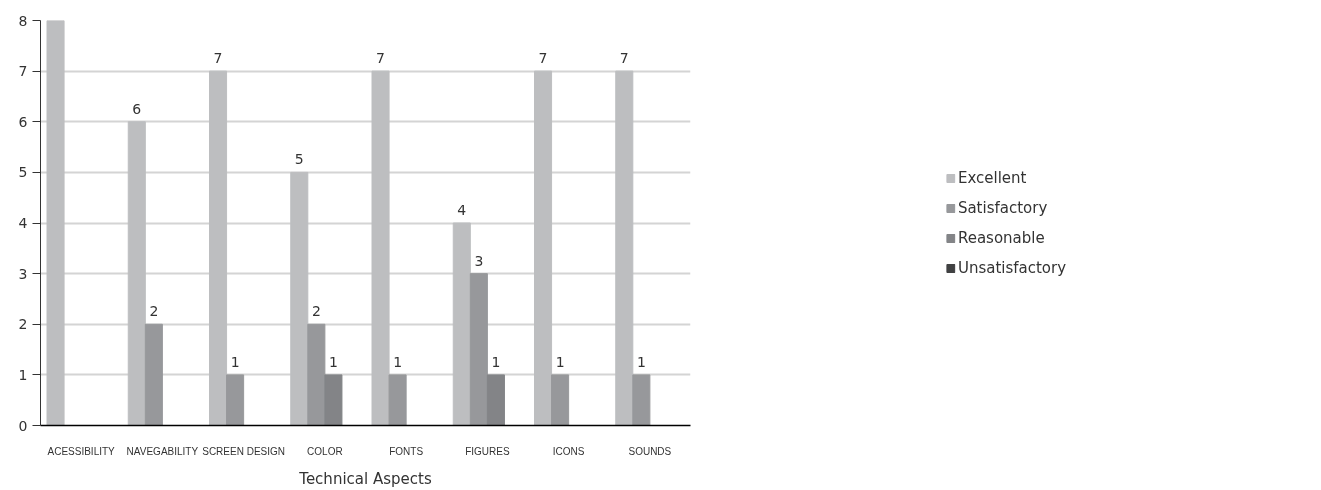 The width and height of the screenshot is (1321, 490). What do you see at coordinates (479, 260) in the screenshot?
I see `data-label: 3` at bounding box center [479, 260].